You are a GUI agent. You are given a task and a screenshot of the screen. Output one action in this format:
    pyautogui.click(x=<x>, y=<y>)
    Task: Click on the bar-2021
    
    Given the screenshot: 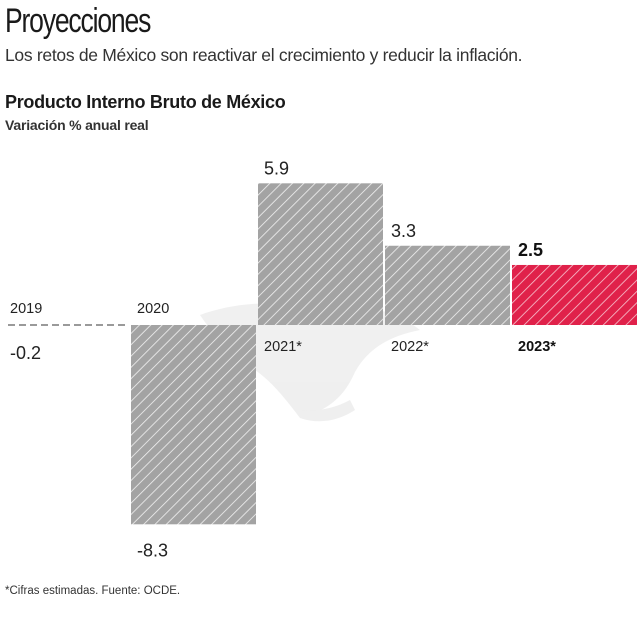 What is the action you would take?
    pyautogui.click(x=320, y=254)
    